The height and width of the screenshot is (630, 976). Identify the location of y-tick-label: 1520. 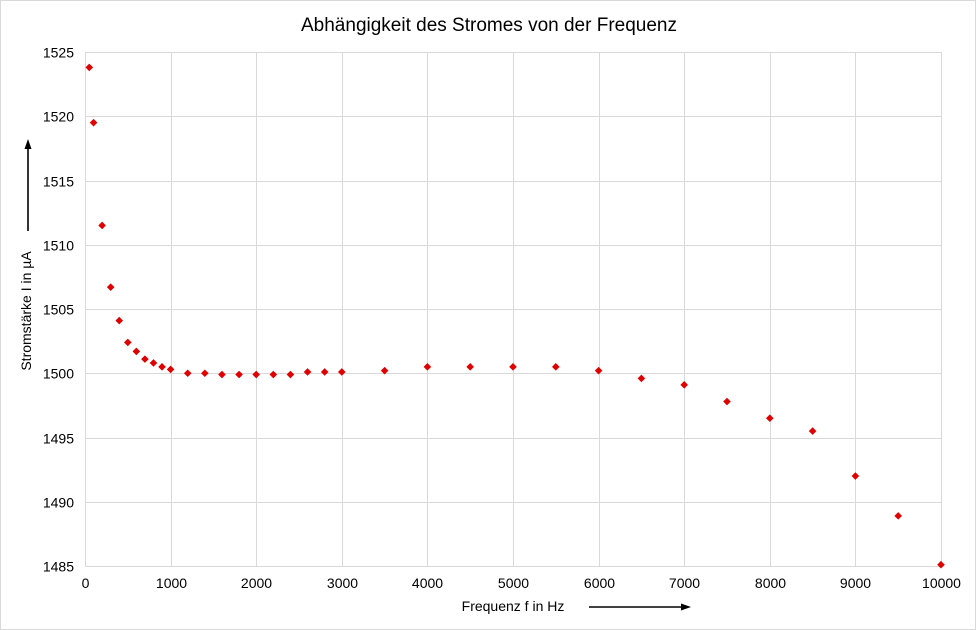
(58, 117).